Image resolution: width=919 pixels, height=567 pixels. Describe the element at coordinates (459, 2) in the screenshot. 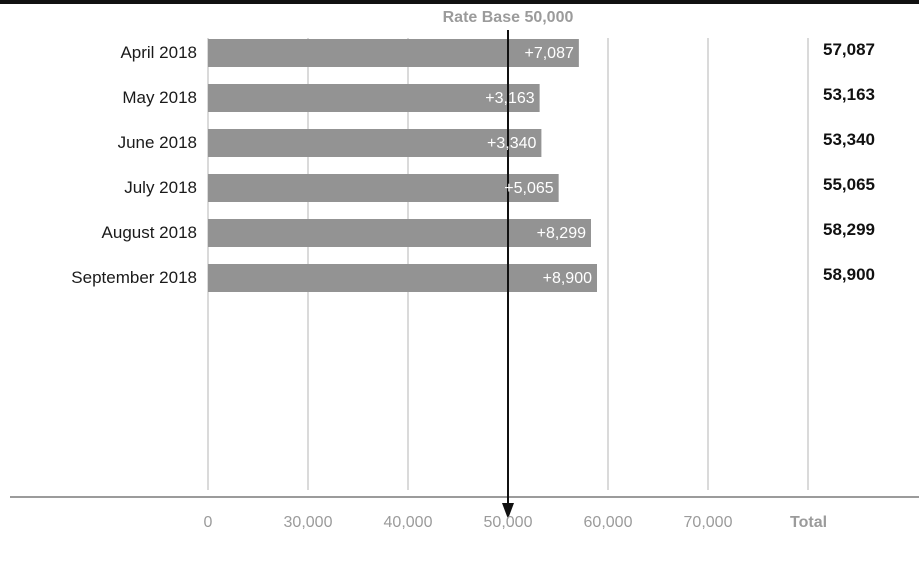

I see `top-rule` at that location.